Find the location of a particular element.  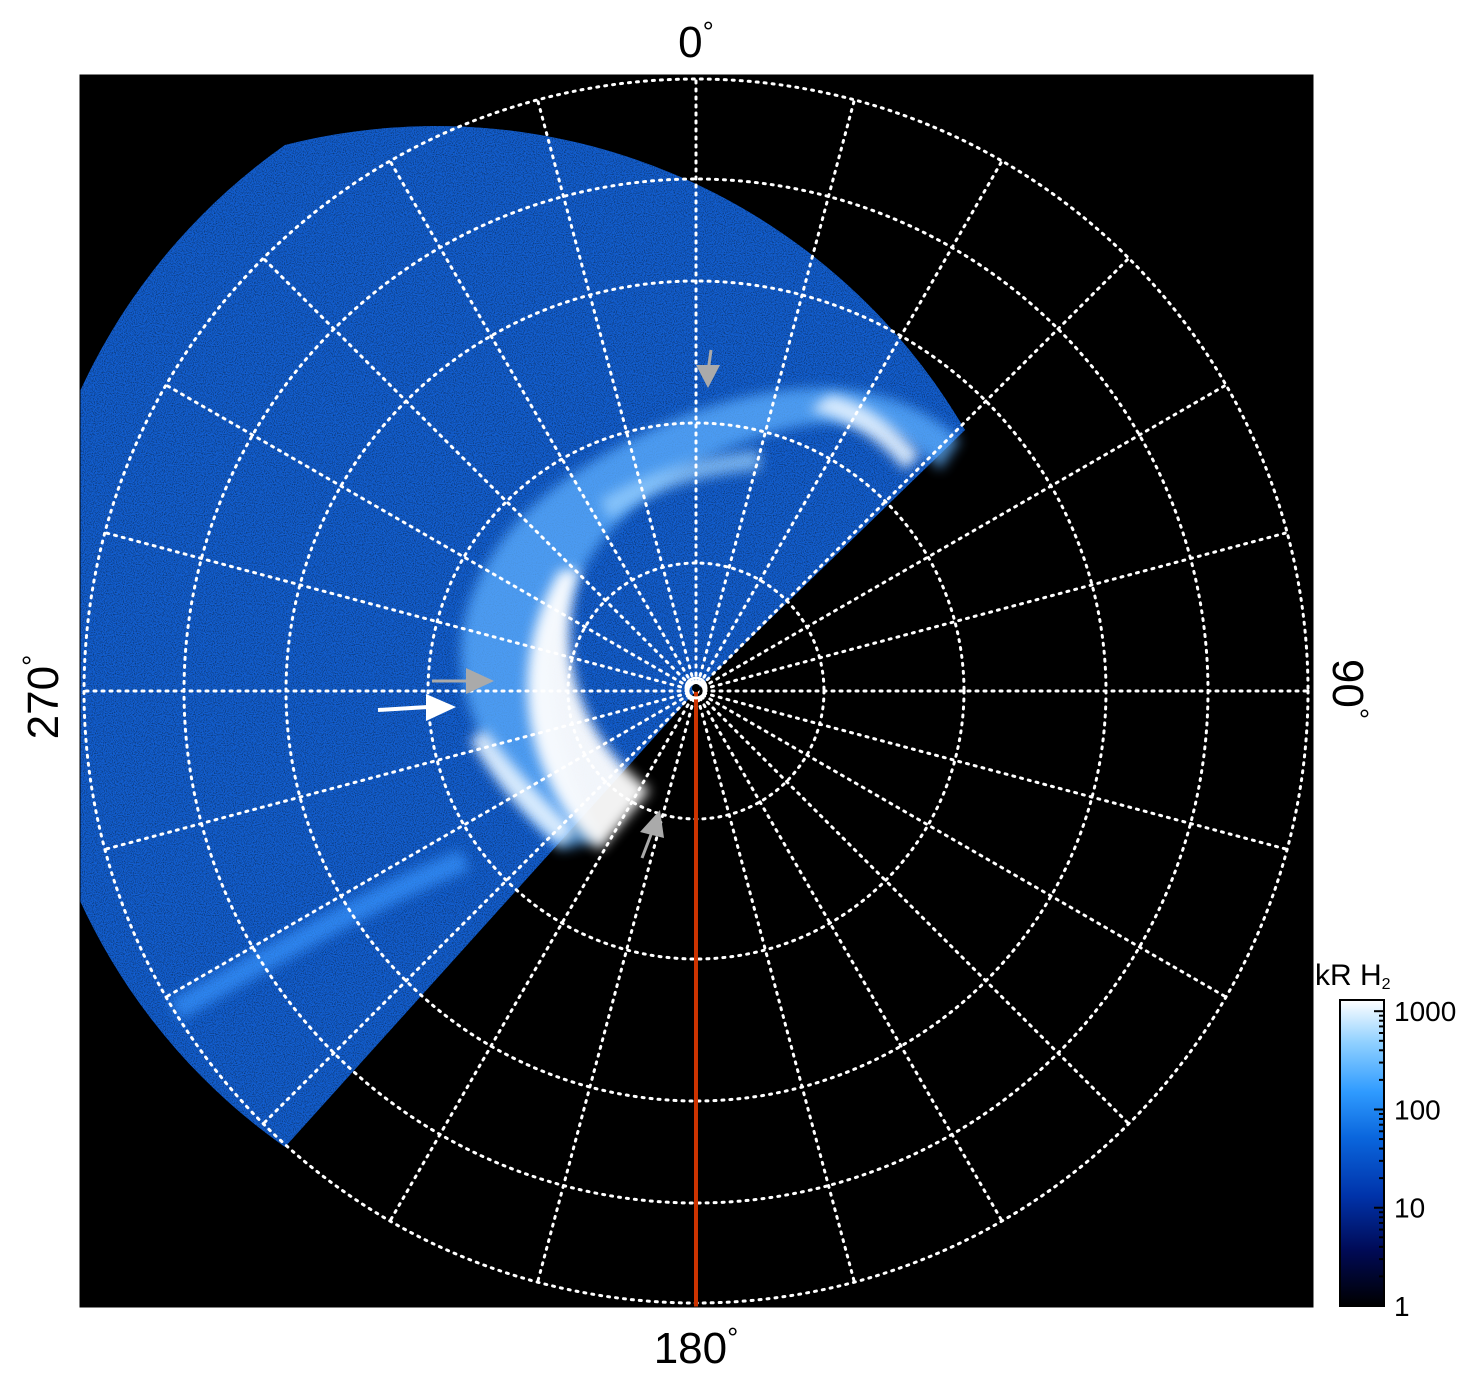

colorbar-title: kR H2 is located at coordinates (1353, 976).